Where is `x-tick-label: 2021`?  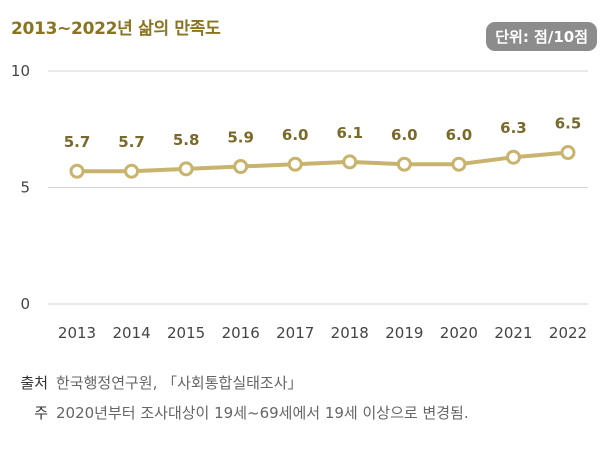
x-tick-label: 2021 is located at coordinates (513, 333).